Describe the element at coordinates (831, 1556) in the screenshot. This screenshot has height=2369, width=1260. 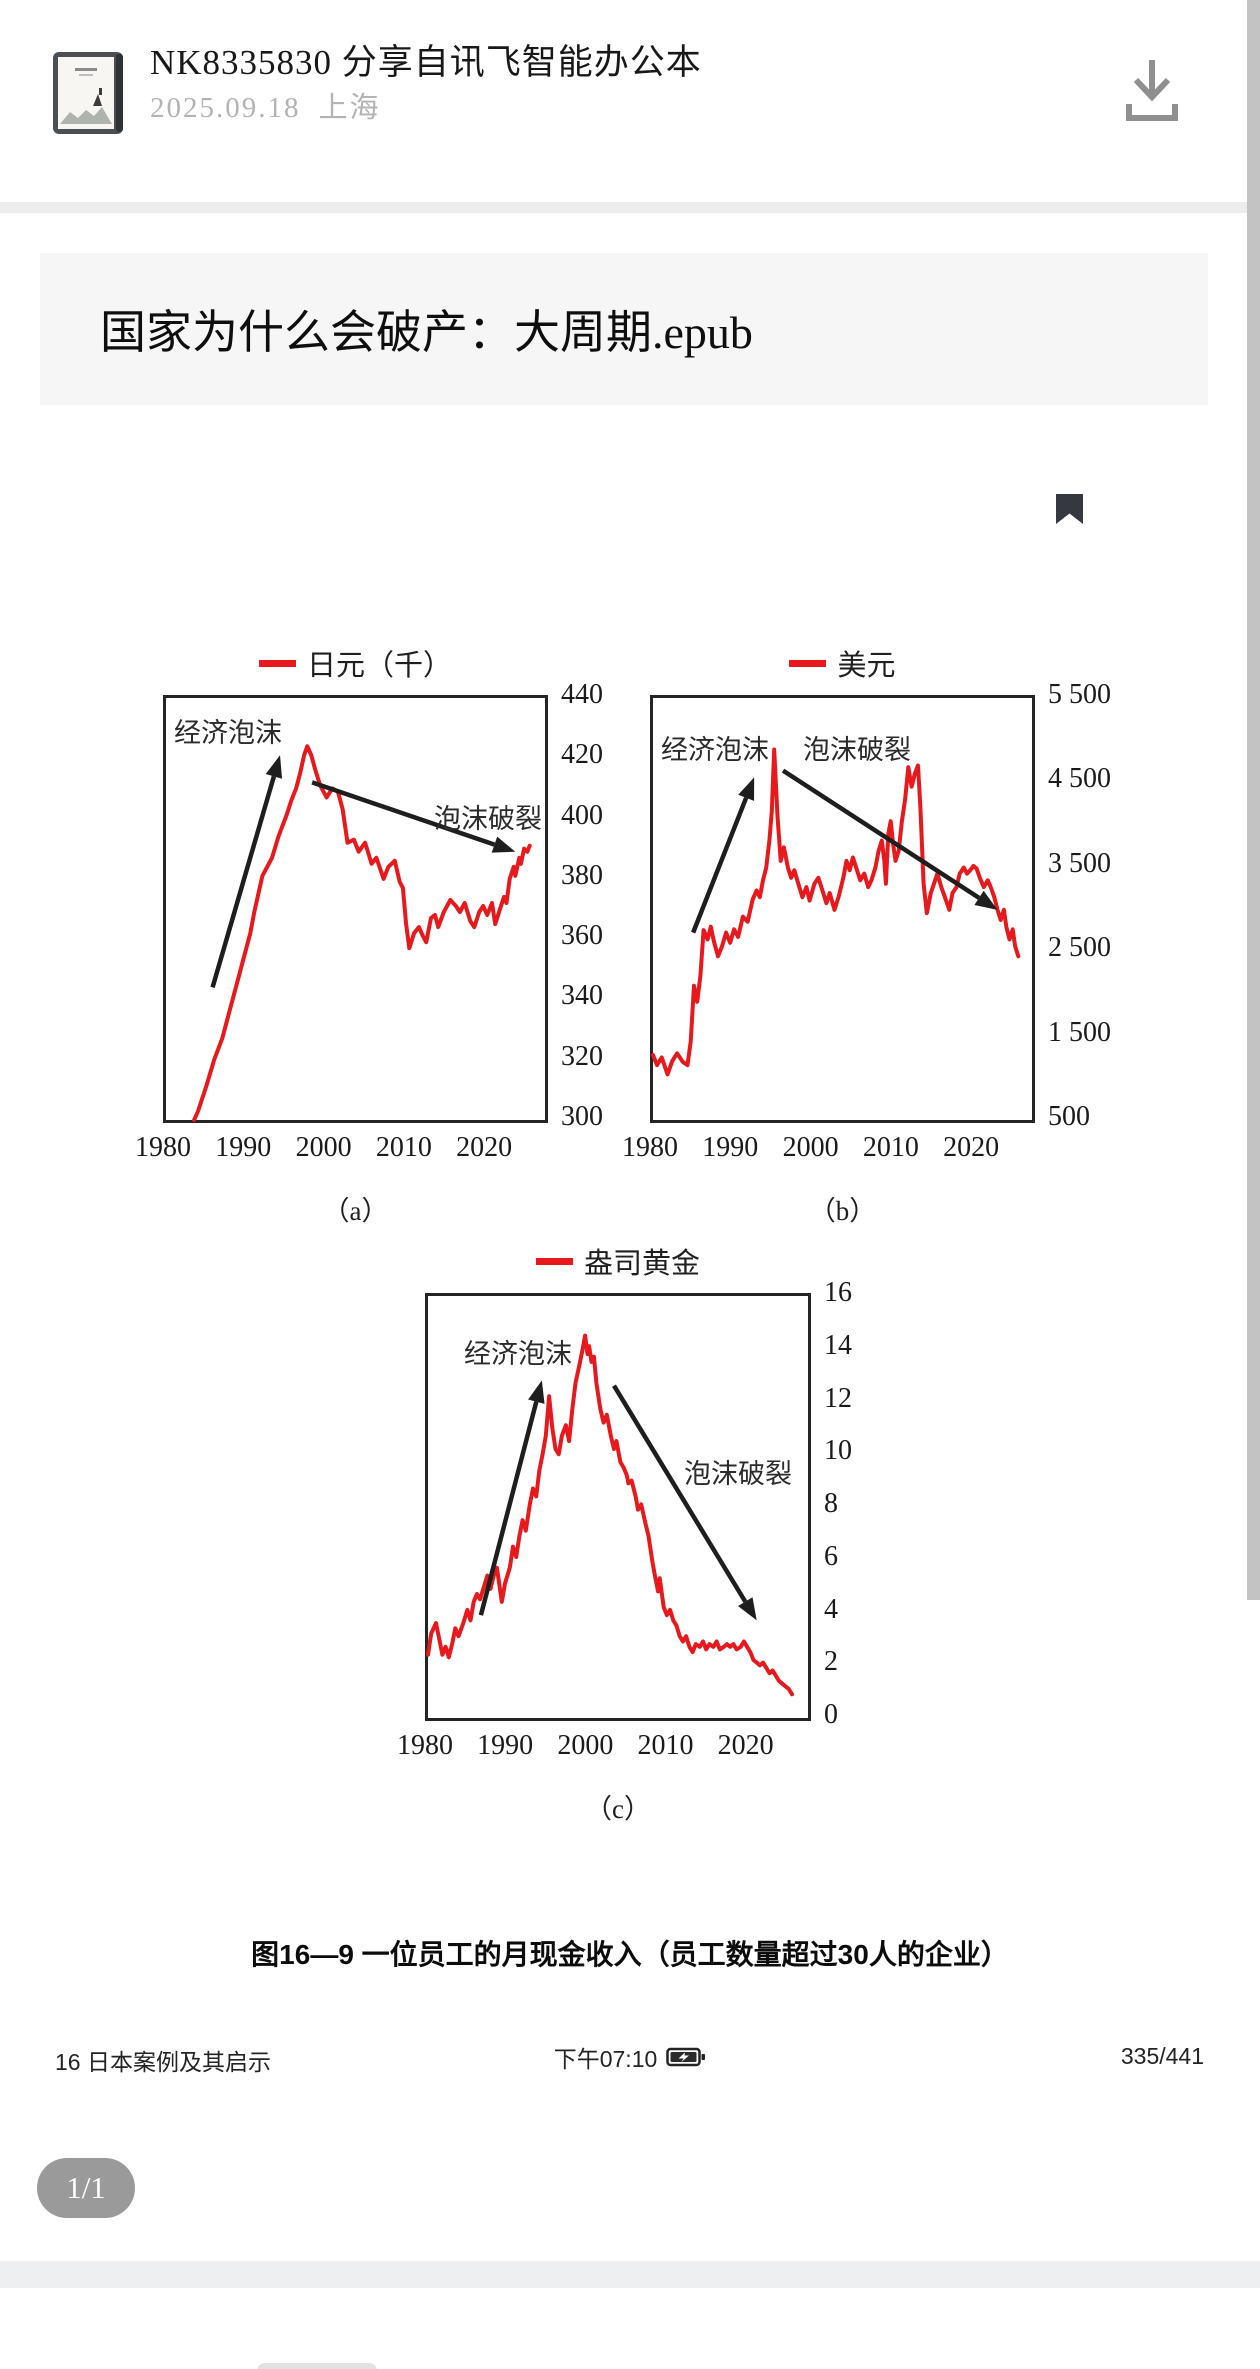
I see `y-tick-label: 6` at that location.